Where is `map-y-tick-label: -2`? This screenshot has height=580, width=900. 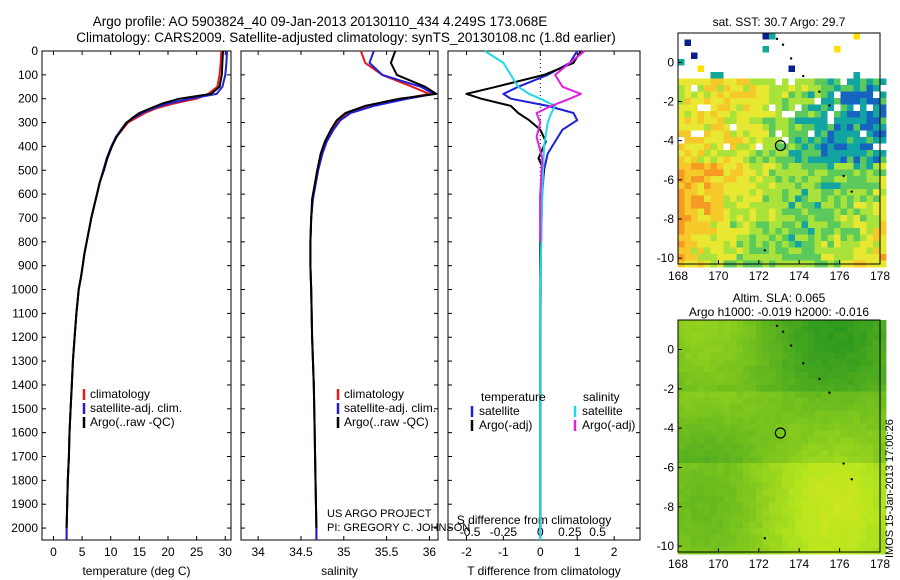 map-y-tick-label: -2 is located at coordinates (668, 102).